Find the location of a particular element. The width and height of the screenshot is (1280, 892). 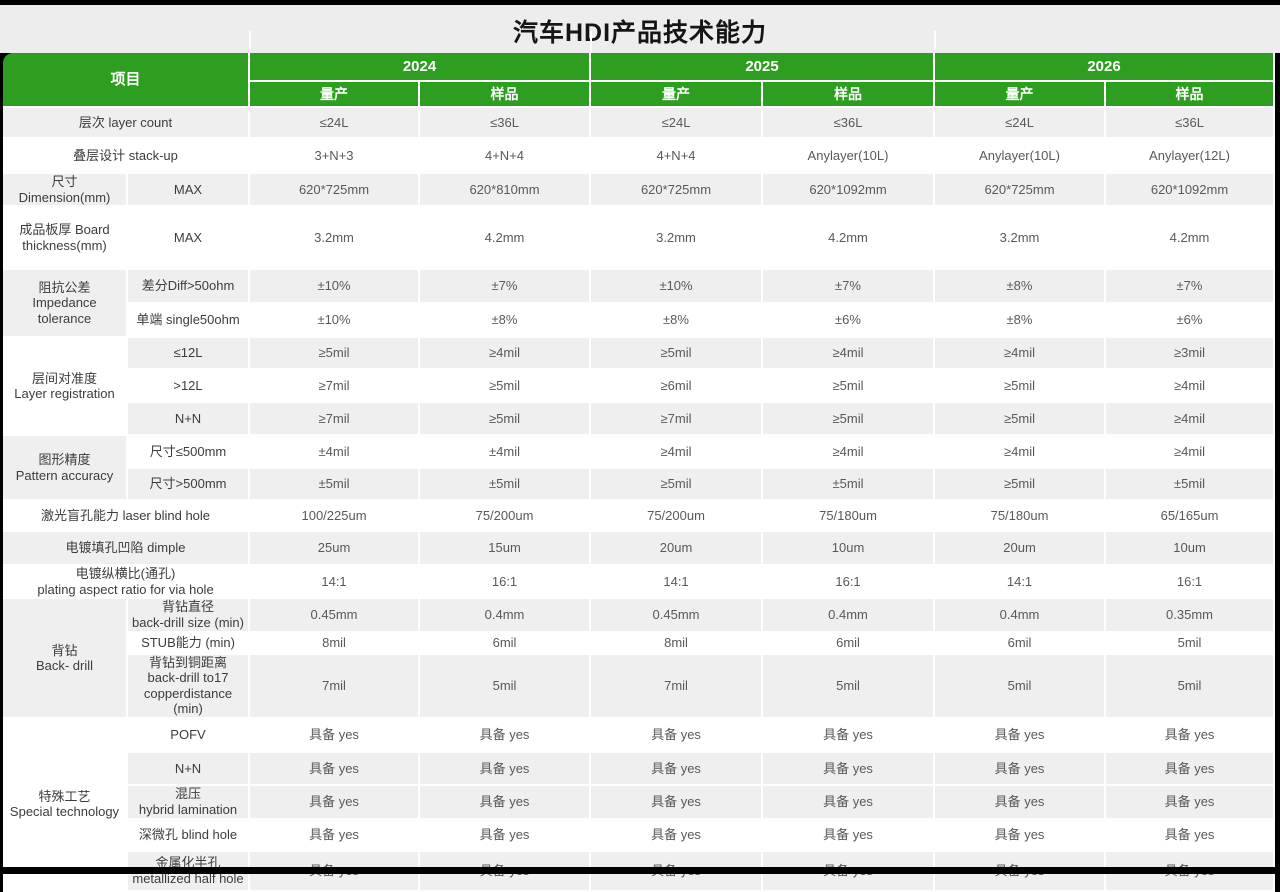

row-sublabel: 混压 hybrid lamination is located at coordinates (189, 802).